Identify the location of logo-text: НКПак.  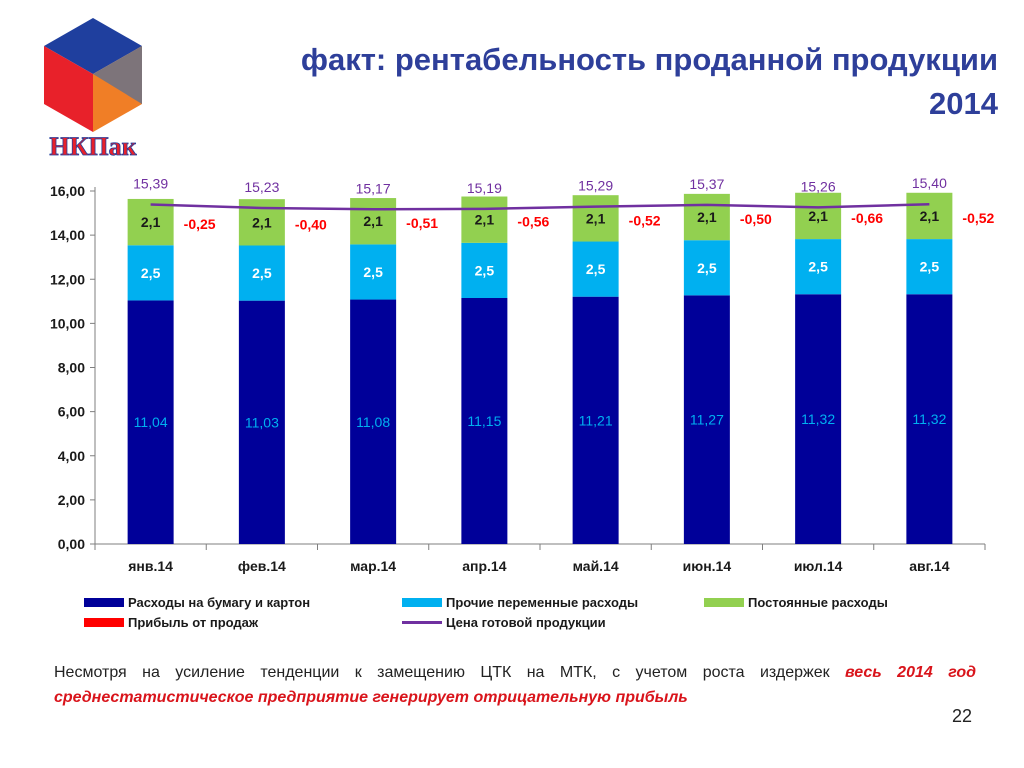
(92, 146).